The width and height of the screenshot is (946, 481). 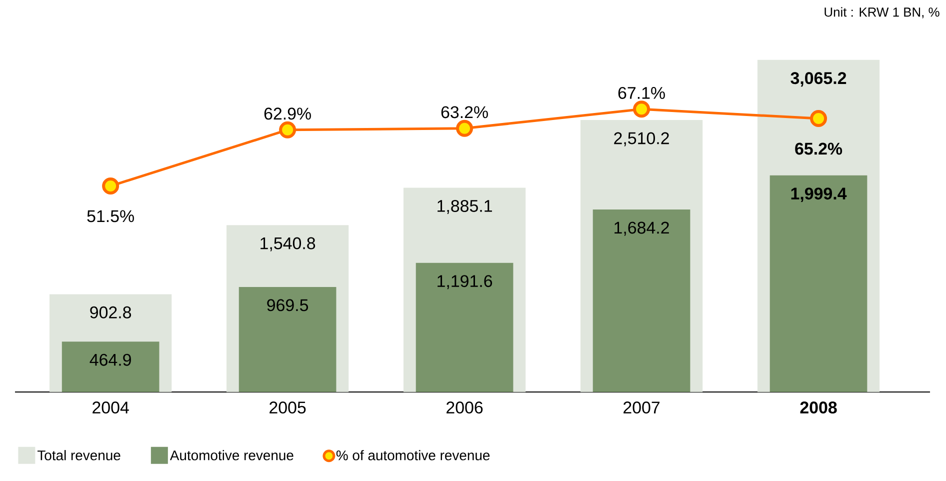 I want to click on data-label: 65.2%, so click(x=818, y=148).